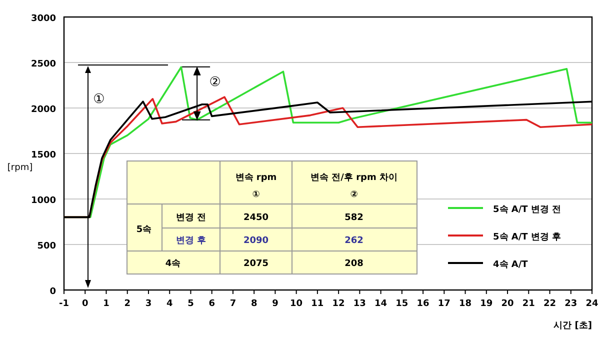 The image size is (602, 338). Describe the element at coordinates (256, 241) in the screenshot. I see `annotation: 2090` at that location.